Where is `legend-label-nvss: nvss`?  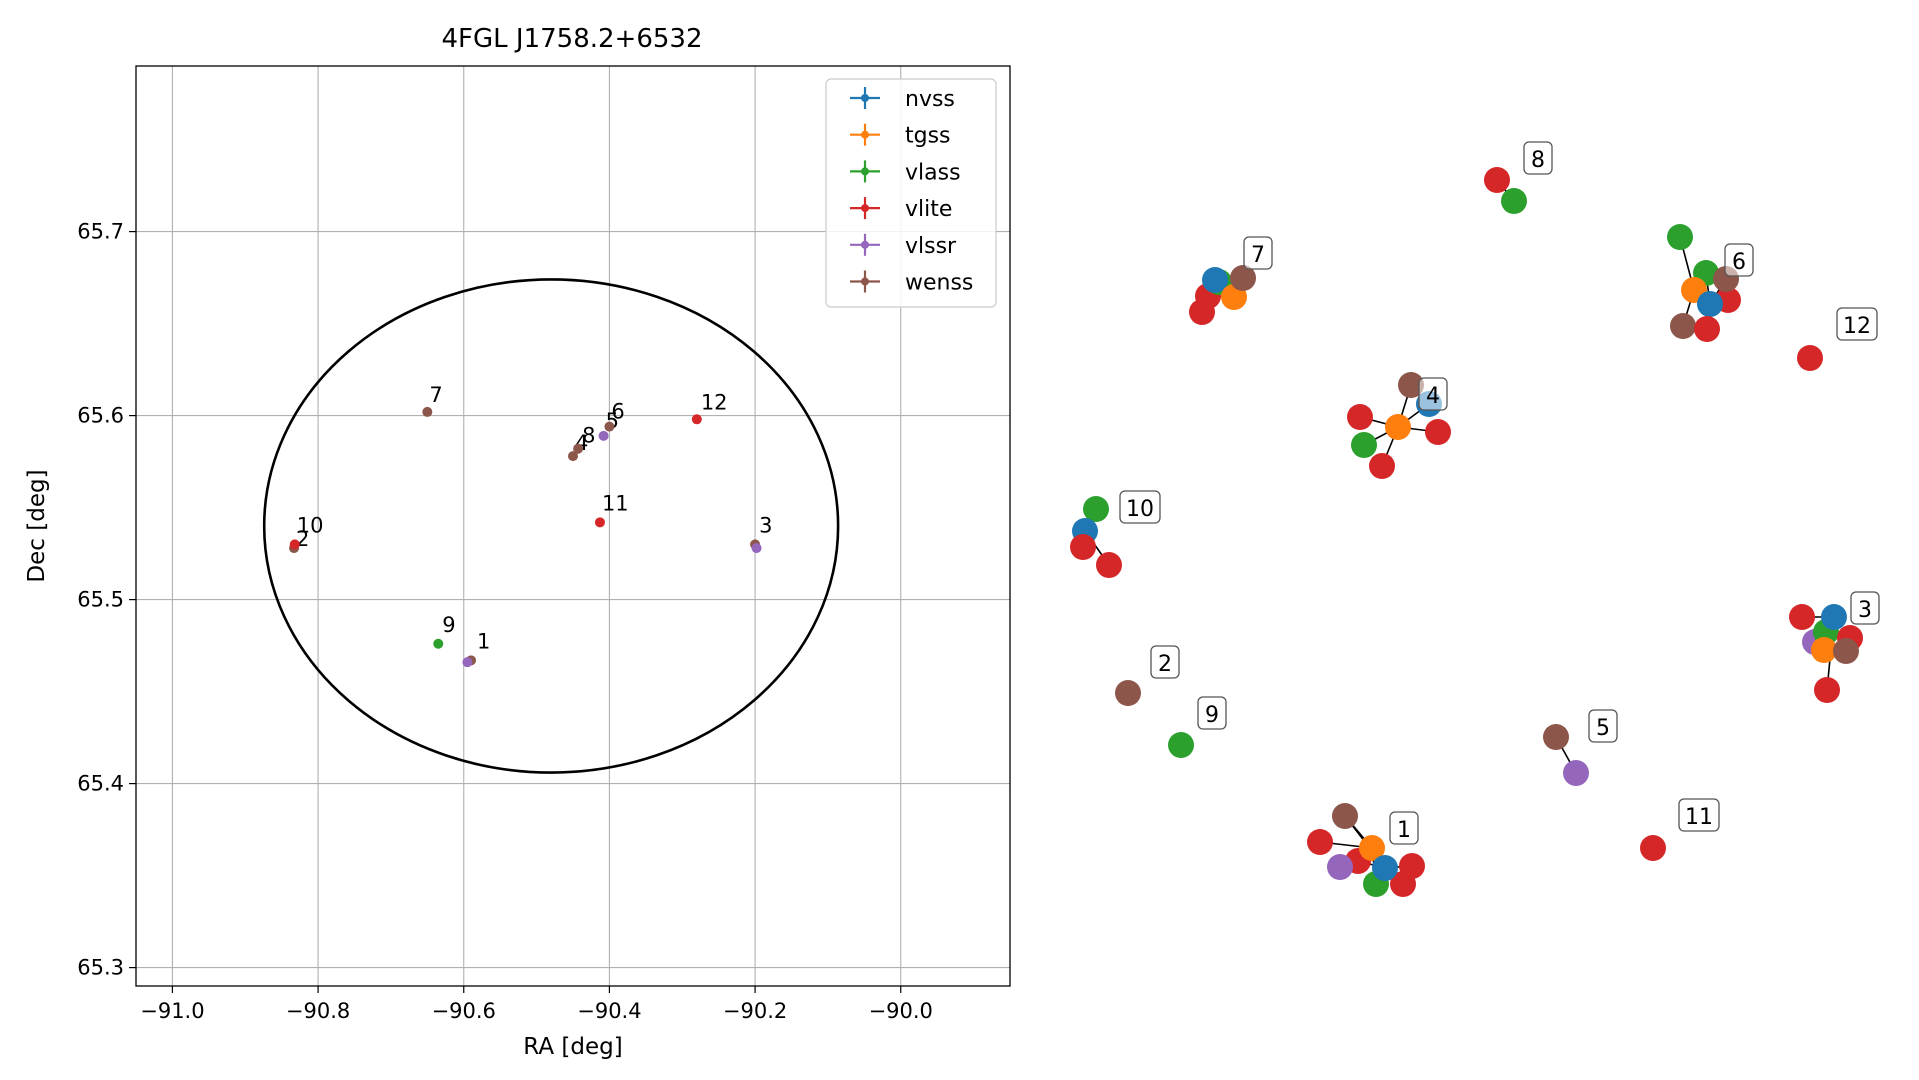
legend-label-nvss: nvss is located at coordinates (930, 99).